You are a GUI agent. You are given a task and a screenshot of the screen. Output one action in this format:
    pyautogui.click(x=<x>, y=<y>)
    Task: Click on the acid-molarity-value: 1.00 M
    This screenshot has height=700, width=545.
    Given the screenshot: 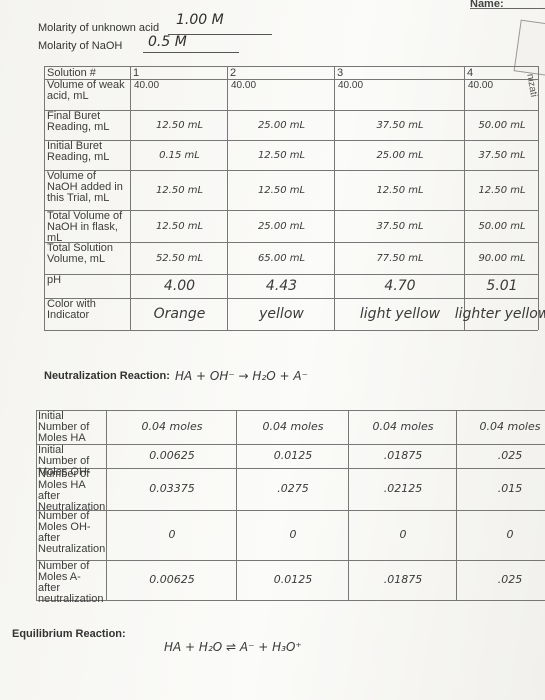 What is the action you would take?
    pyautogui.click(x=200, y=20)
    